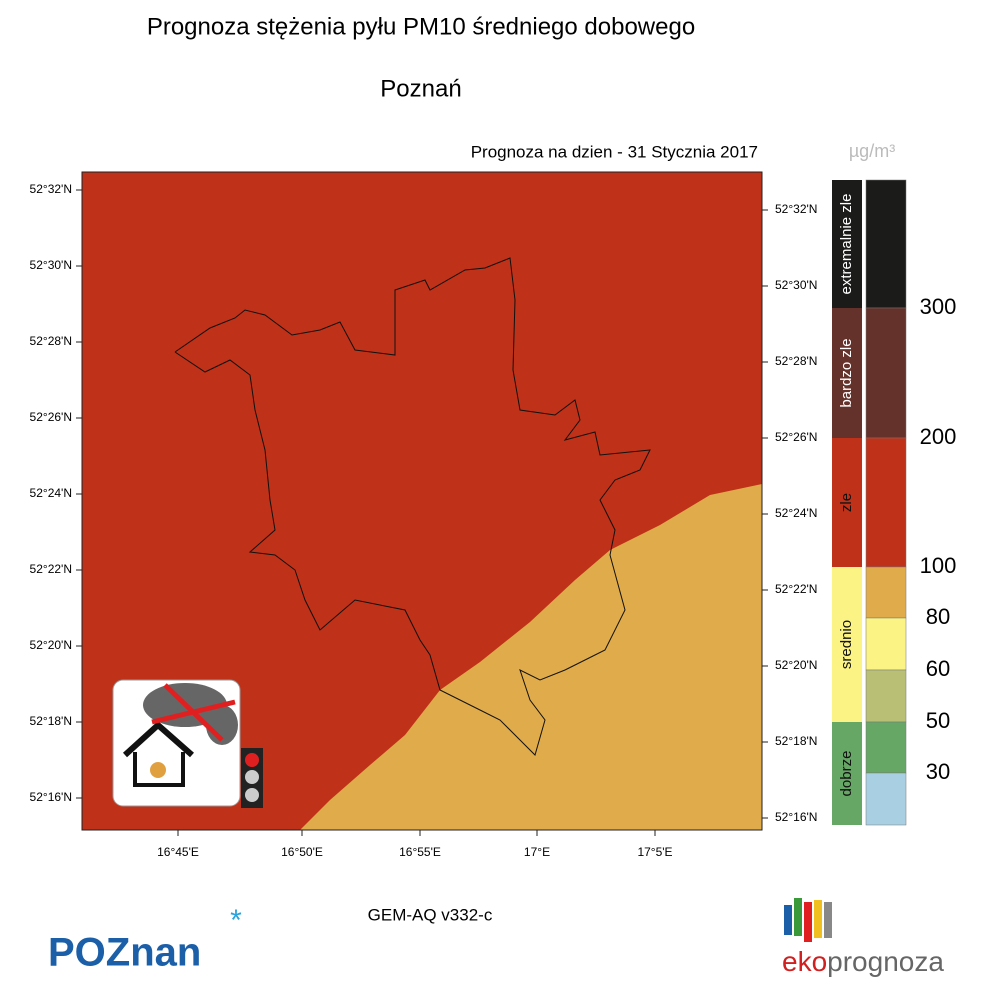 The height and width of the screenshot is (1005, 1000). What do you see at coordinates (796, 589) in the screenshot?
I see `lat-tick-label-right: 52°22'N` at bounding box center [796, 589].